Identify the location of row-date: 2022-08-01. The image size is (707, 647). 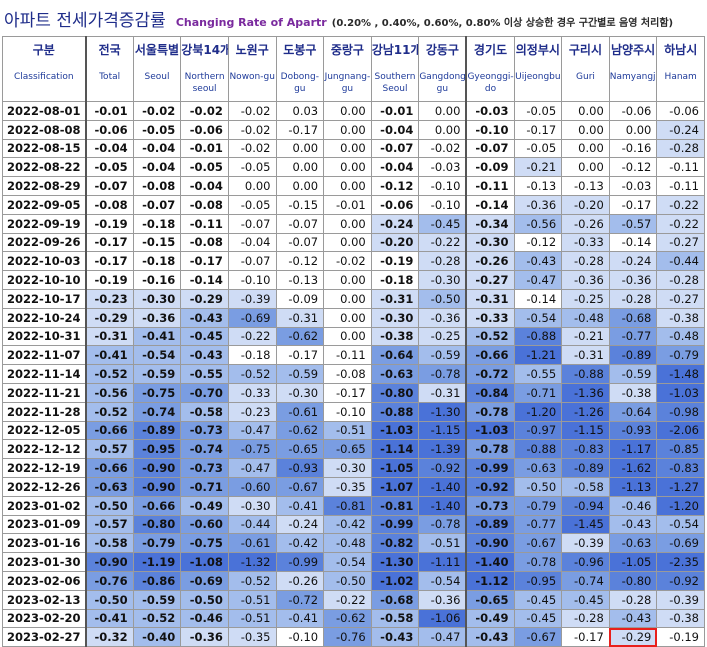
(44, 111).